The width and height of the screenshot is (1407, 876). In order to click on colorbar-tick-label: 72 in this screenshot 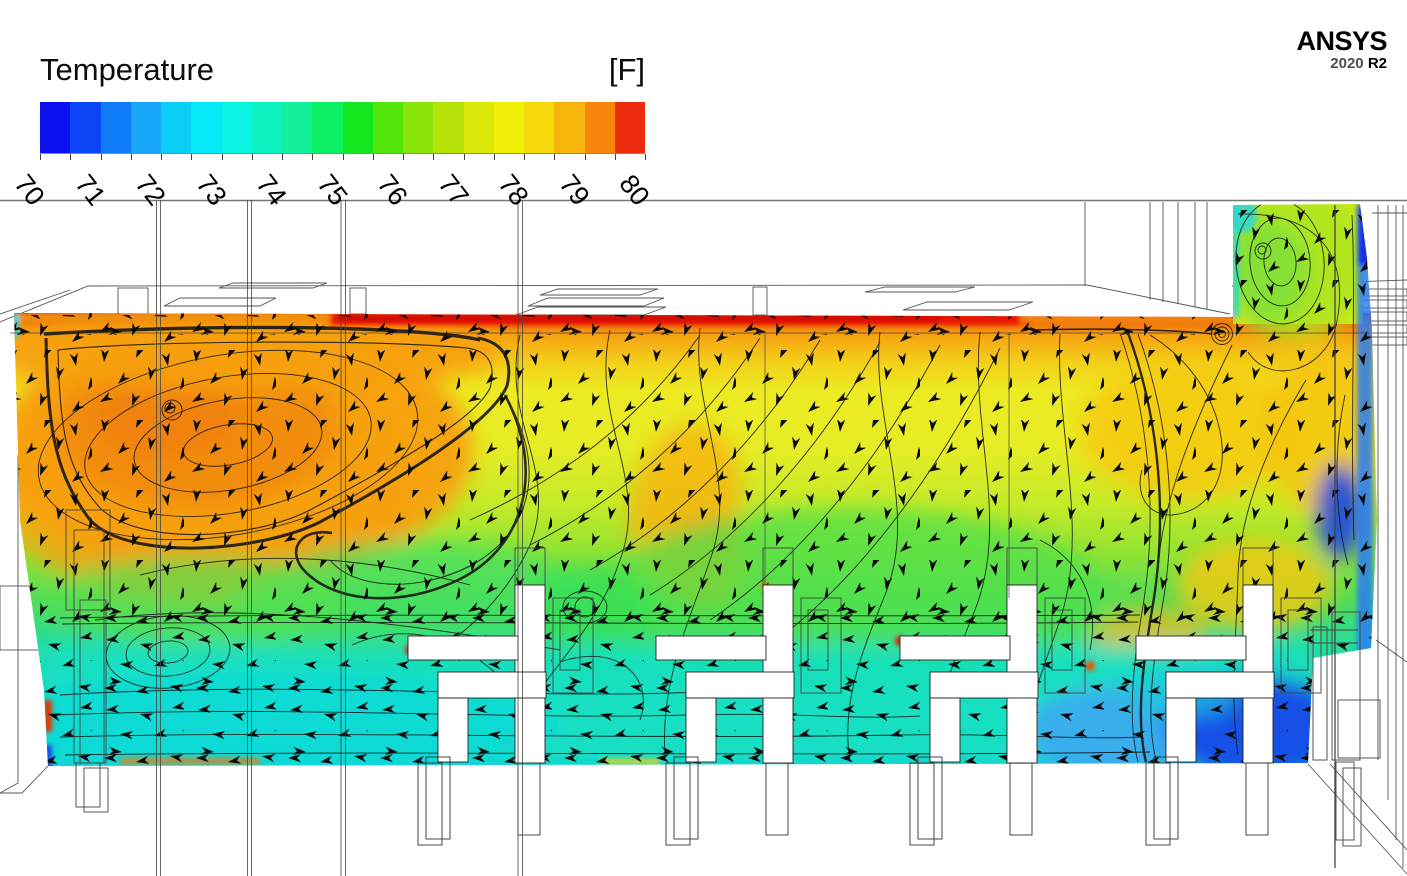, I will do `click(150, 190)`.